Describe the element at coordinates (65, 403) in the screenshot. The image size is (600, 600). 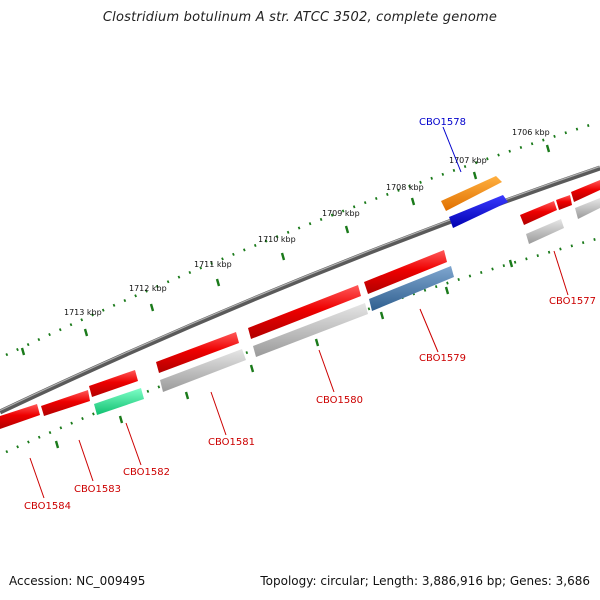
I see `gene-cbo1583` at that location.